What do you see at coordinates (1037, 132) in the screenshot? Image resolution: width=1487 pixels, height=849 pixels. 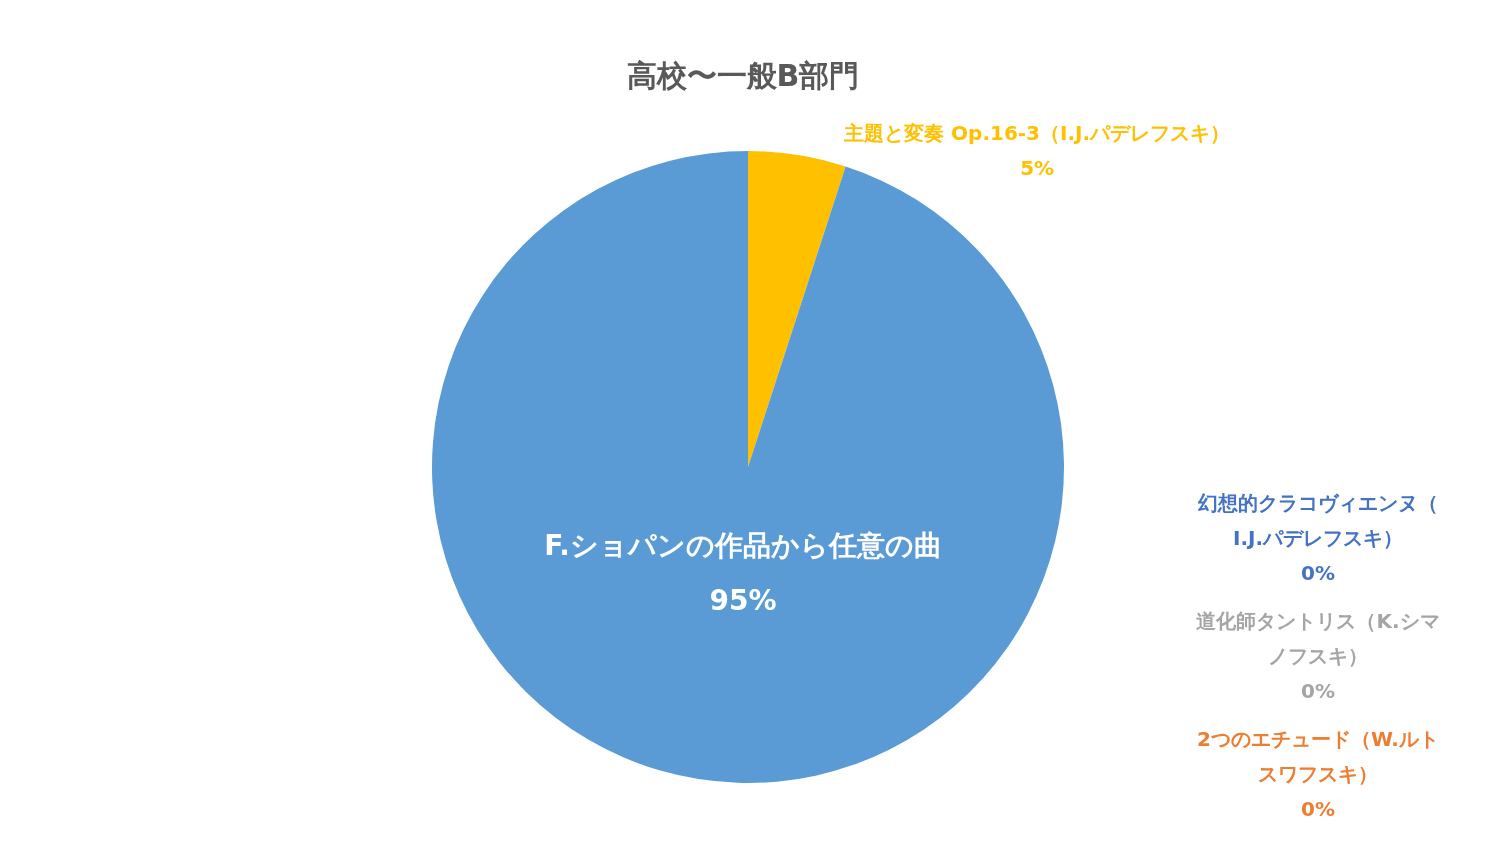 I see `slice-label: 主題と変奏 Op.16-3（I.J.パデレフスキ）` at bounding box center [1037, 132].